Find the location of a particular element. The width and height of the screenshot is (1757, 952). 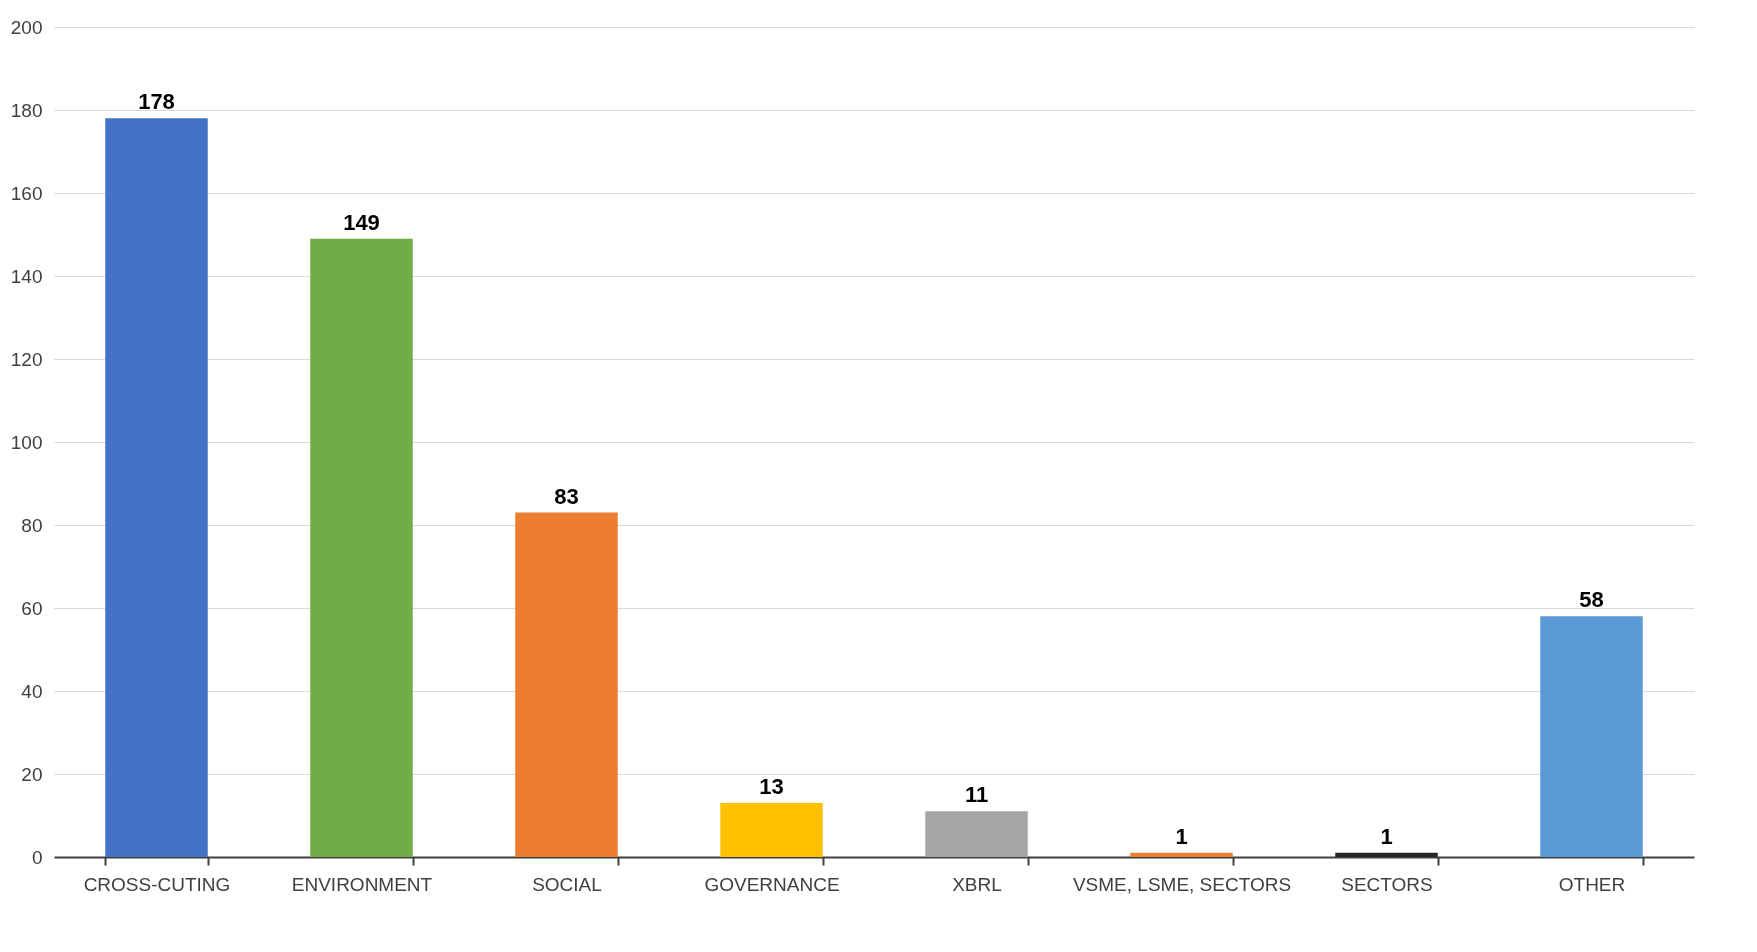

x-tick-label: SECTORS is located at coordinates (1387, 884).